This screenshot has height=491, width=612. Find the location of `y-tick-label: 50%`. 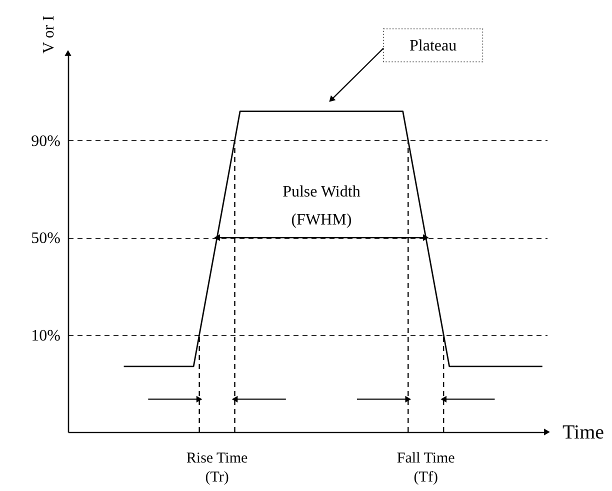

y-tick-label: 50% is located at coordinates (45, 239).